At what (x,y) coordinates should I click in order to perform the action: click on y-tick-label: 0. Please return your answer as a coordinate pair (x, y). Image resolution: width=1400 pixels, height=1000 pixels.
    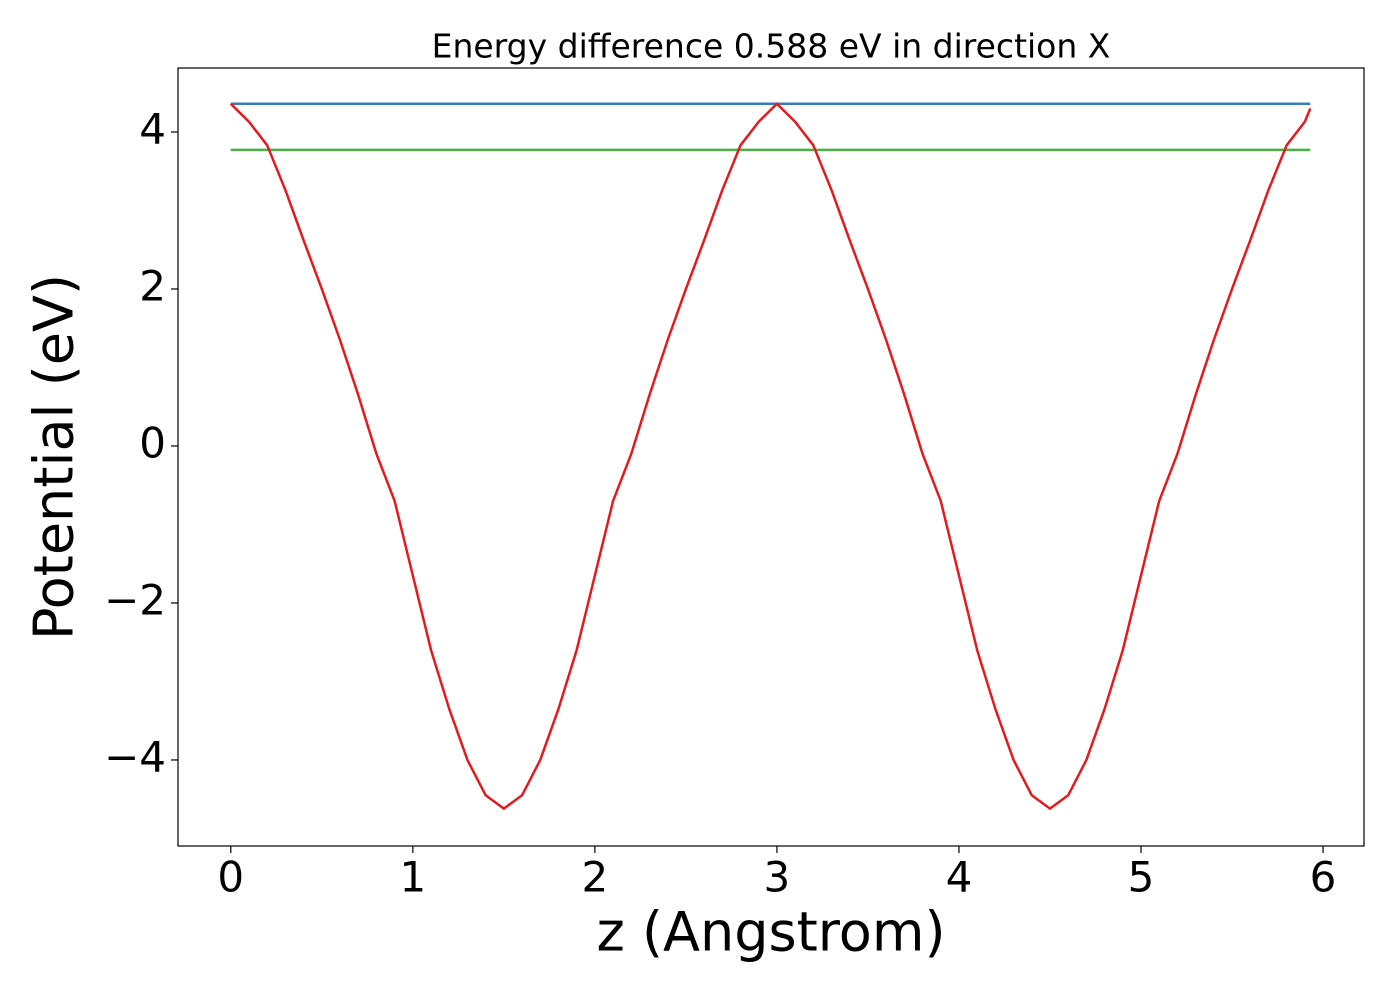
    Looking at the image, I should click on (152, 442).